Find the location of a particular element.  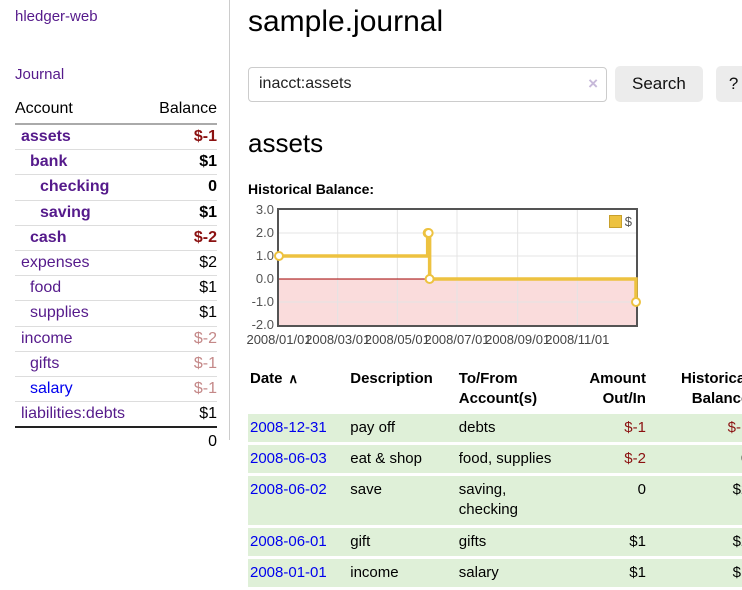

search-input is located at coordinates (427, 84).